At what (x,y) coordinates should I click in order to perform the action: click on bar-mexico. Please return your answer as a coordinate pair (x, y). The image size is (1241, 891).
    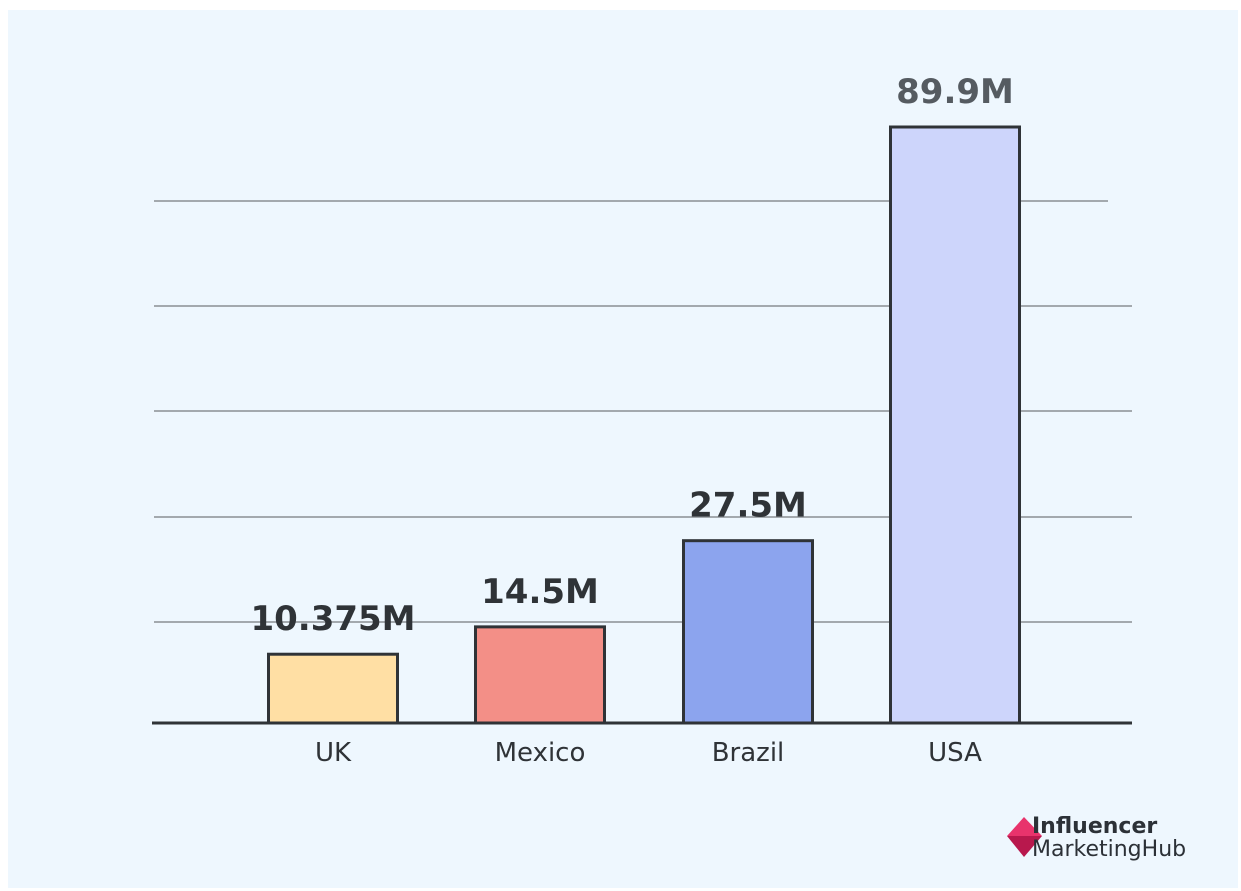
    Looking at the image, I should click on (540, 675).